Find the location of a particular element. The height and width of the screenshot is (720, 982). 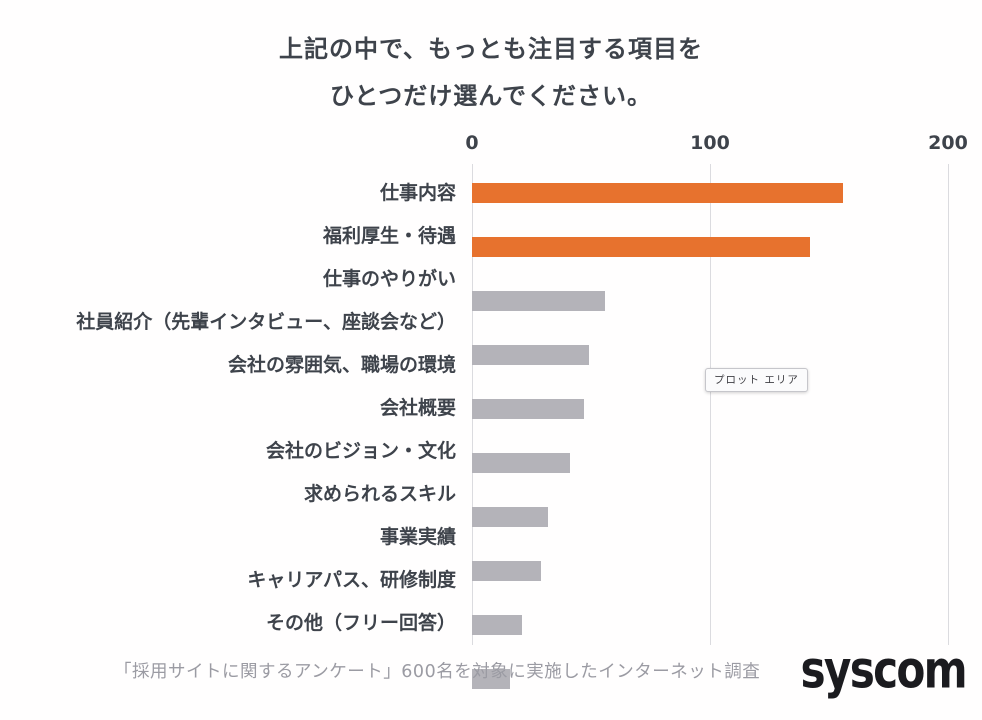

plot-area-tooltip: プロット エリア is located at coordinates (756, 380).